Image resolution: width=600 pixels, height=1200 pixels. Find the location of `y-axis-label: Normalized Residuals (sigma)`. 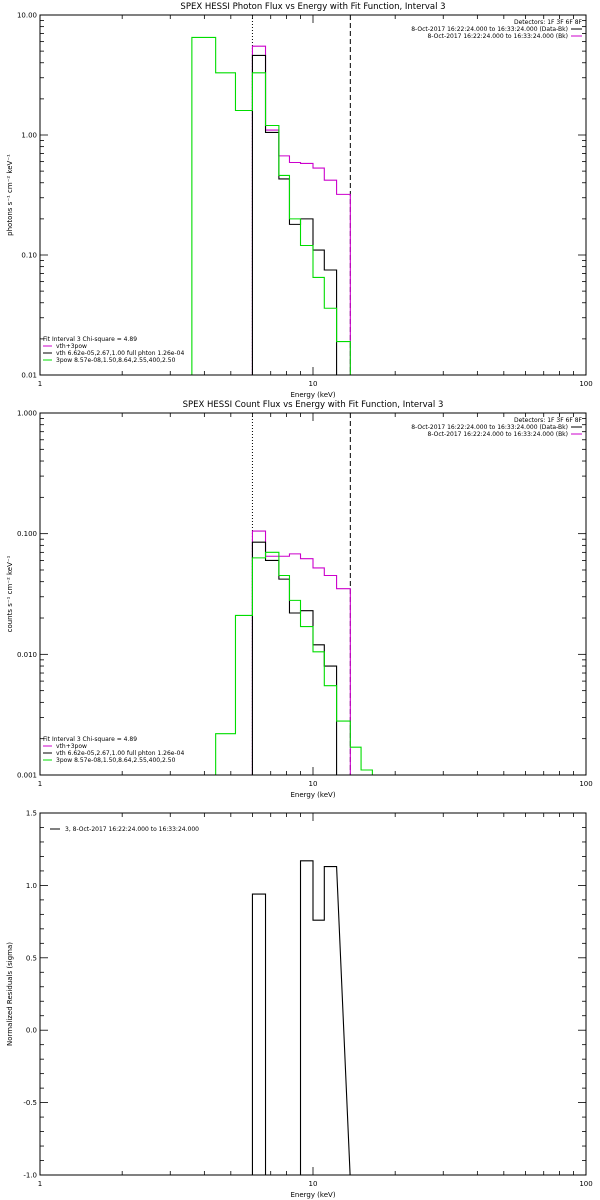

y-axis-label: Normalized Residuals (sigma) is located at coordinates (10, 994).